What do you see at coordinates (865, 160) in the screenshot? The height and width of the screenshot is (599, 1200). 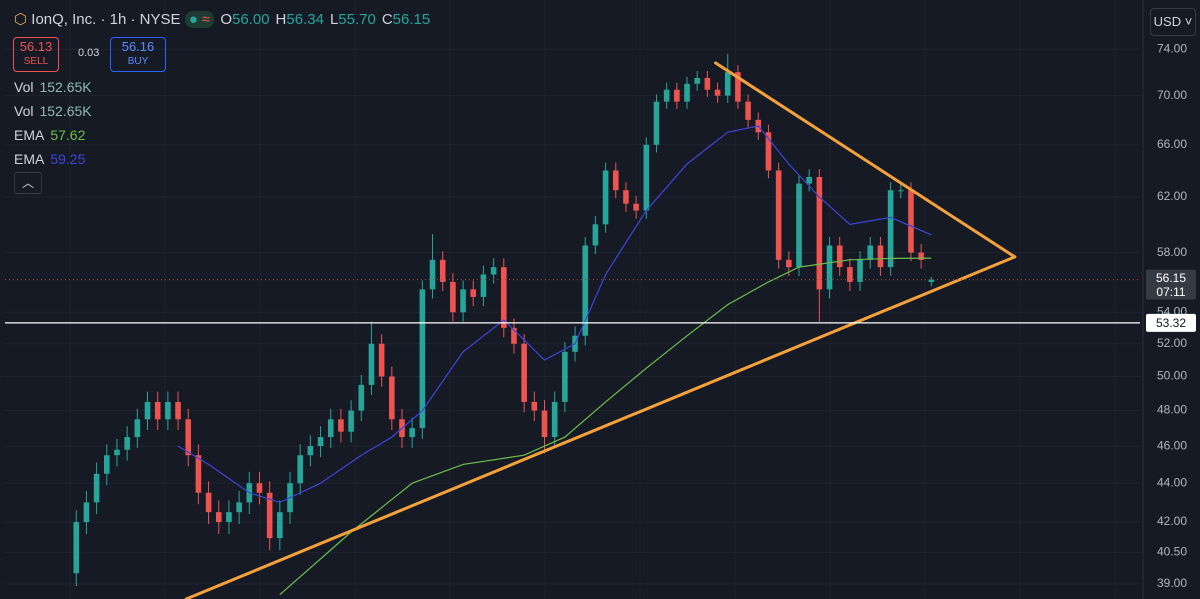 I see `trendline` at bounding box center [865, 160].